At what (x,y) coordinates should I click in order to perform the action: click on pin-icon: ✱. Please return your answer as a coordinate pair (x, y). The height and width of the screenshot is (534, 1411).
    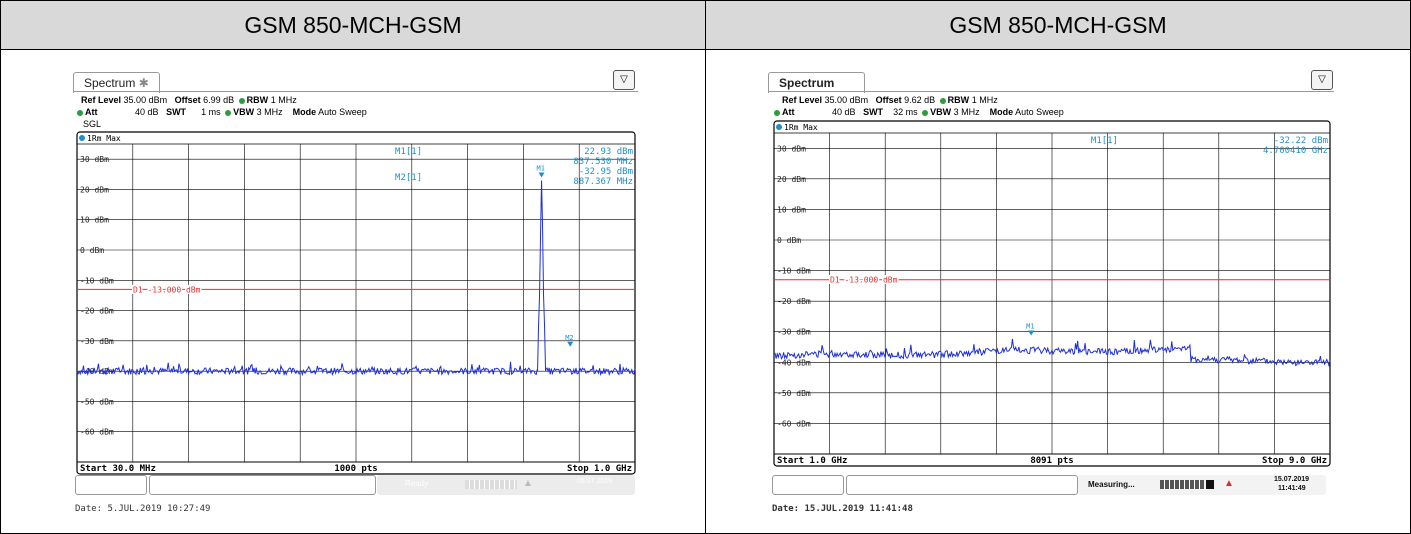
    Looking at the image, I should click on (143, 83).